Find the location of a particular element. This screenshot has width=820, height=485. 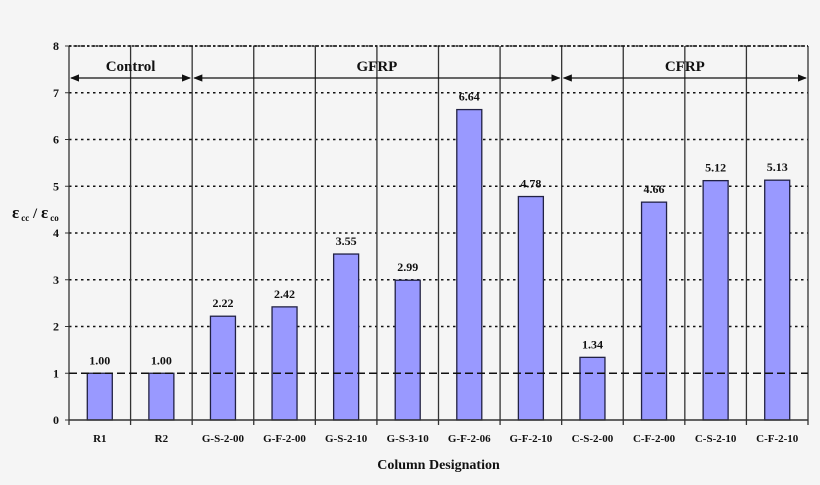

bar-R2 is located at coordinates (161, 396).